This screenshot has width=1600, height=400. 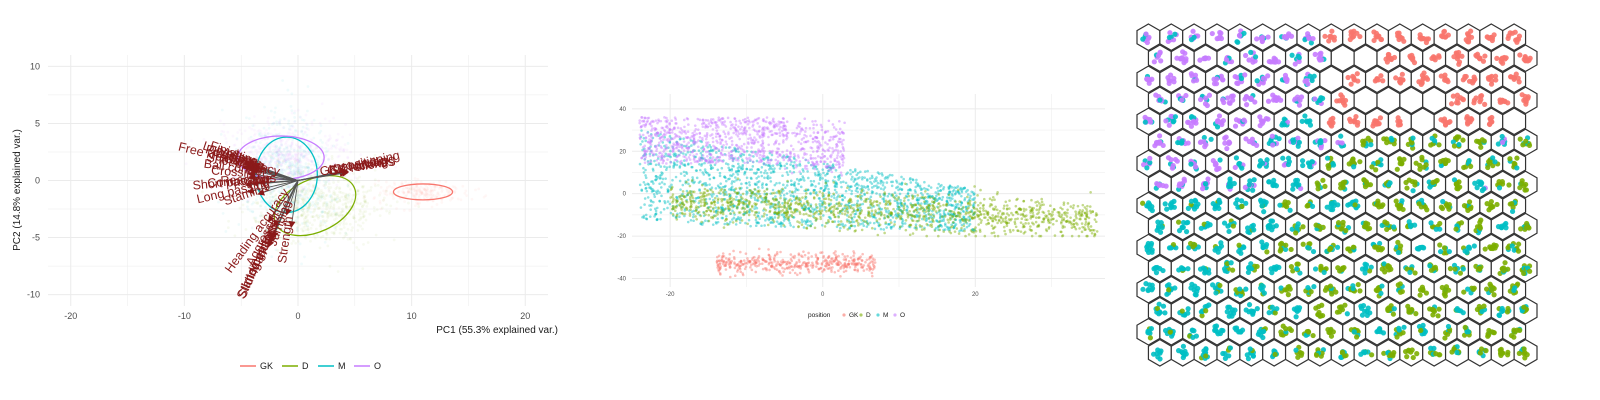 I want to click on pca-y-tick: -10, so click(x=33, y=295).